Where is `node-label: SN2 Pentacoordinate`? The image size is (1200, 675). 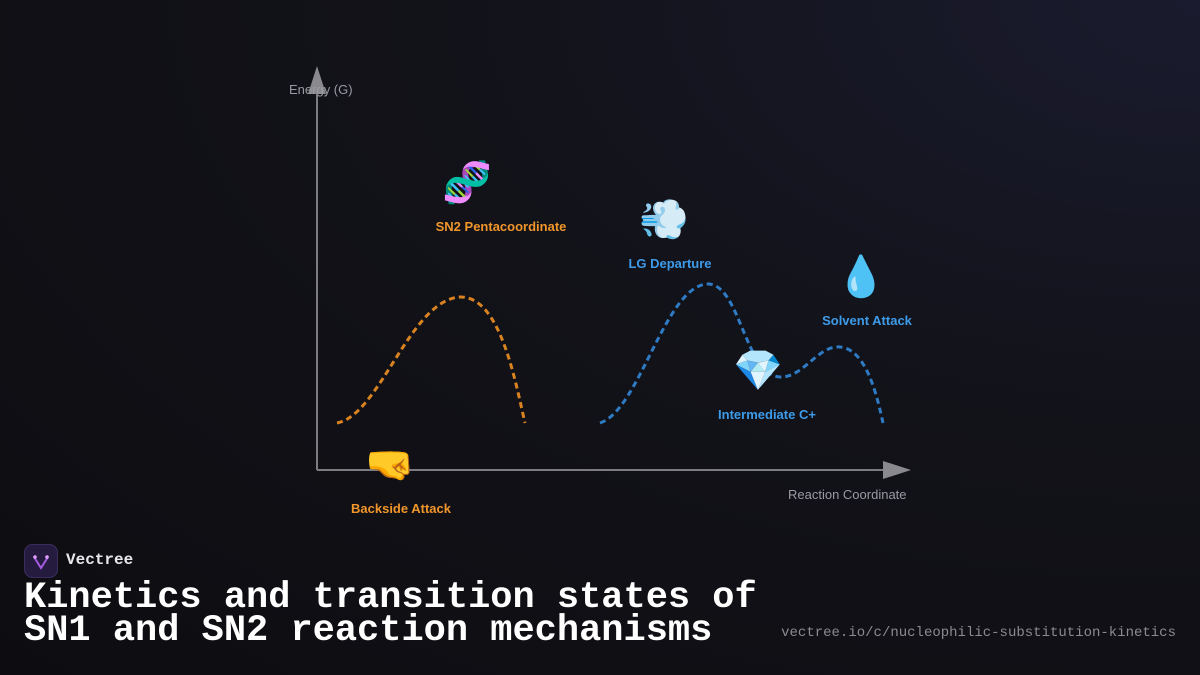 node-label: SN2 Pentacoordinate is located at coordinates (501, 226).